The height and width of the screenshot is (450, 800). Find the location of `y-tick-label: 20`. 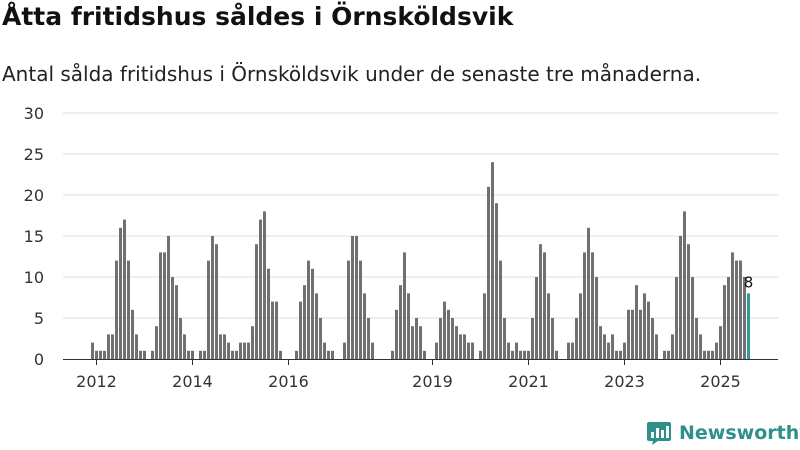

y-tick-label: 20 is located at coordinates (34, 195).